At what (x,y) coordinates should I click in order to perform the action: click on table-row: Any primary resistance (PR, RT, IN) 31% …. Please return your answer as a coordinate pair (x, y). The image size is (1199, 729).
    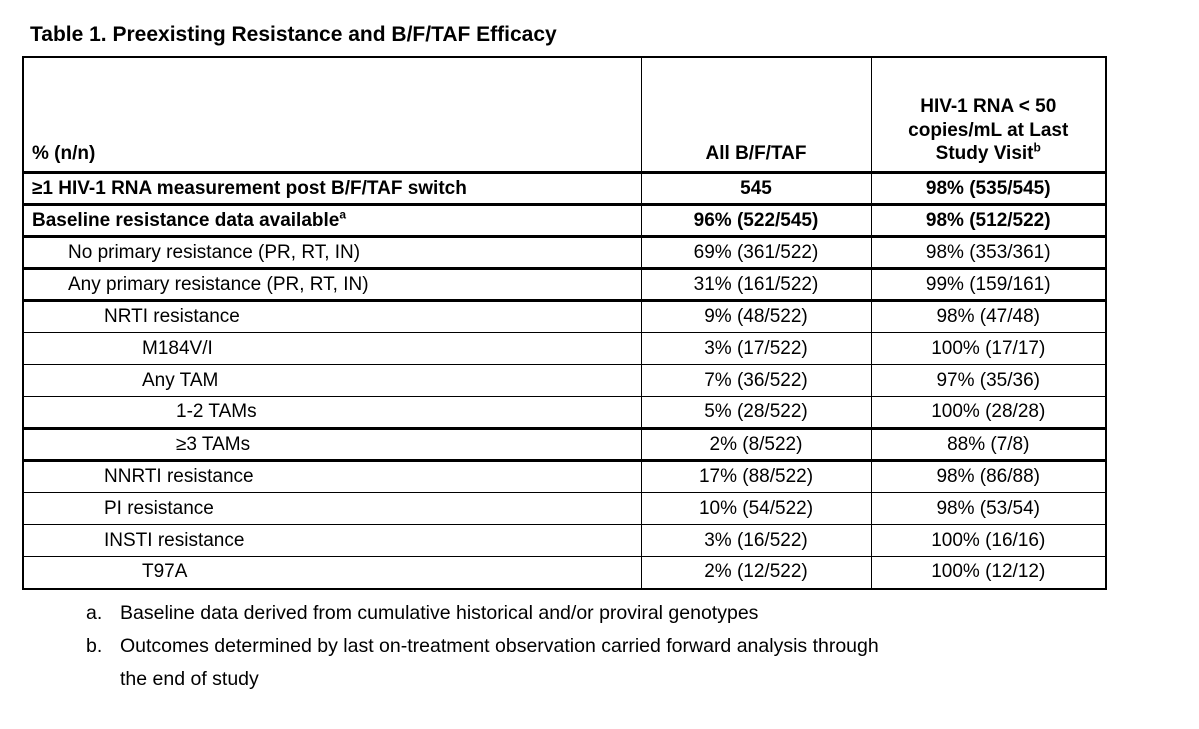
    Looking at the image, I should click on (564, 285).